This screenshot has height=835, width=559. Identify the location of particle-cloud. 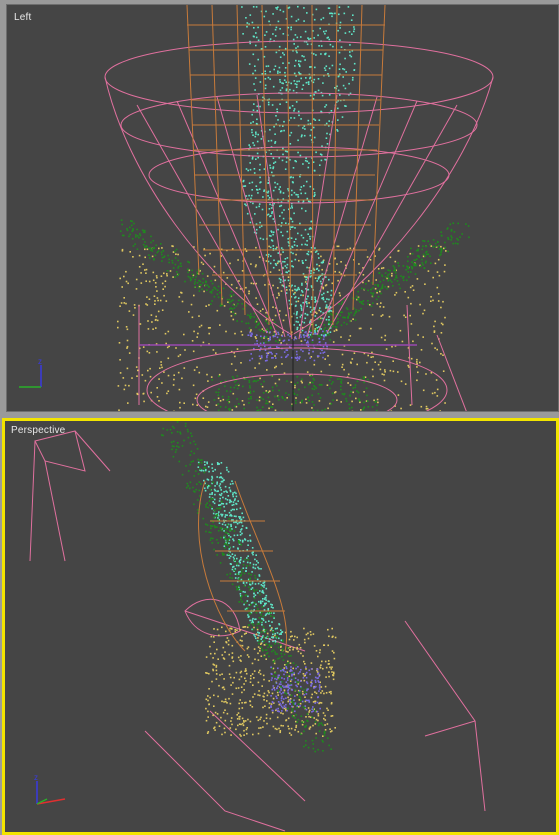
(249, 587).